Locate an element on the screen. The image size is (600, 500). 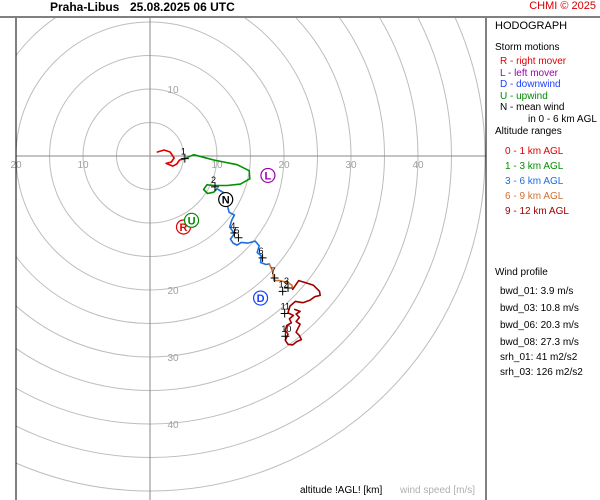
wind-profile-item: srh_01: 41 m2/s2 is located at coordinates (539, 357).